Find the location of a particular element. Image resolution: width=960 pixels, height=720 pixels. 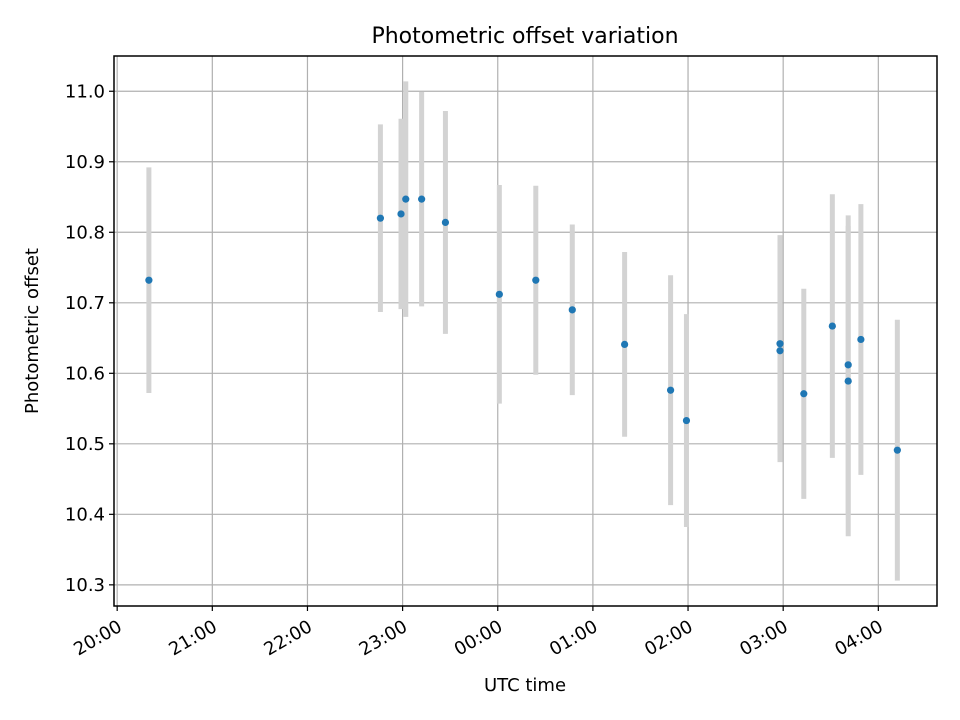

y-axis-label: Photometric offset is located at coordinates (32, 331).